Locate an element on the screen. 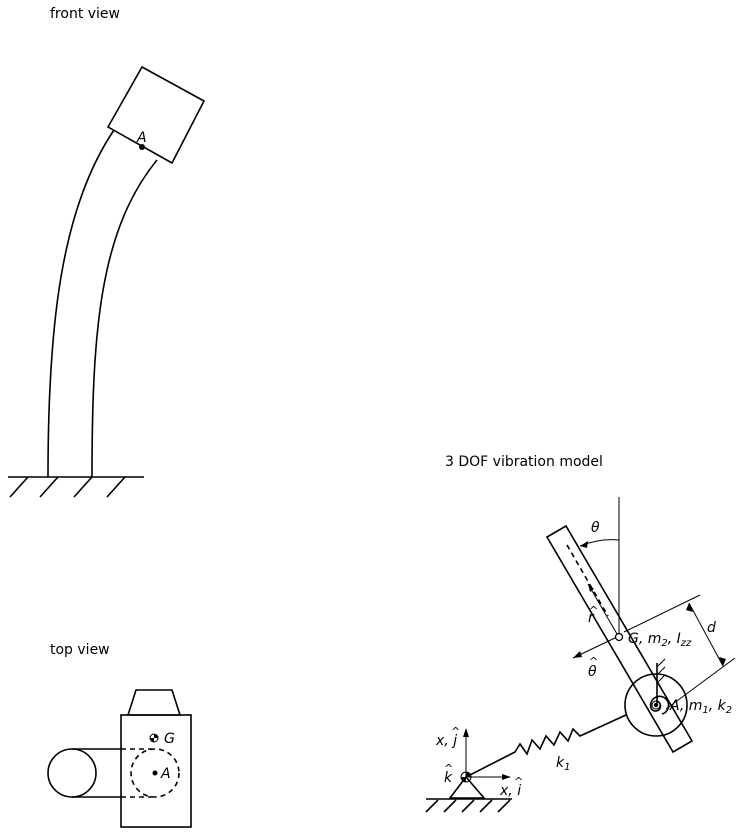 The width and height of the screenshot is (744, 832). spring-k1 is located at coordinates (546, 746).